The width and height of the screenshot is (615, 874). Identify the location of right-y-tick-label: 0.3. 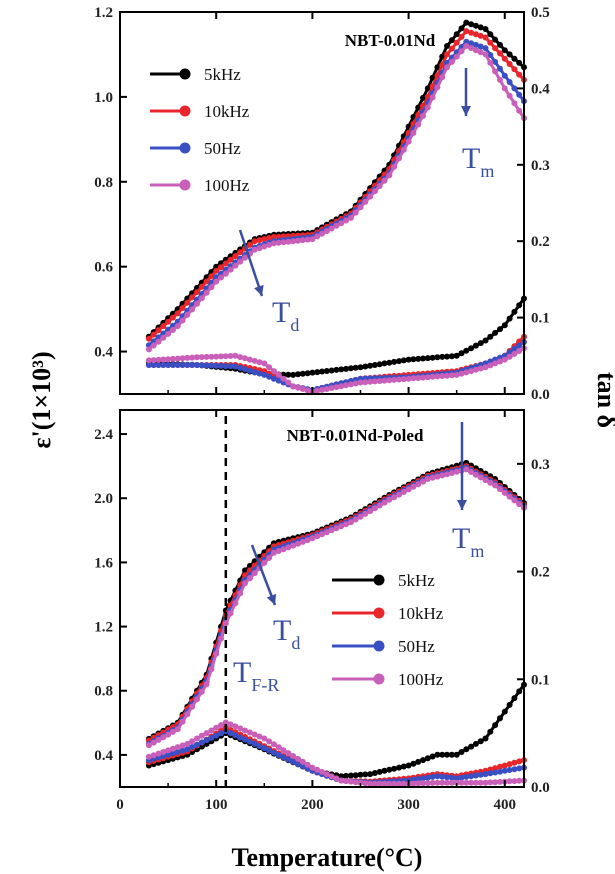
(540, 166).